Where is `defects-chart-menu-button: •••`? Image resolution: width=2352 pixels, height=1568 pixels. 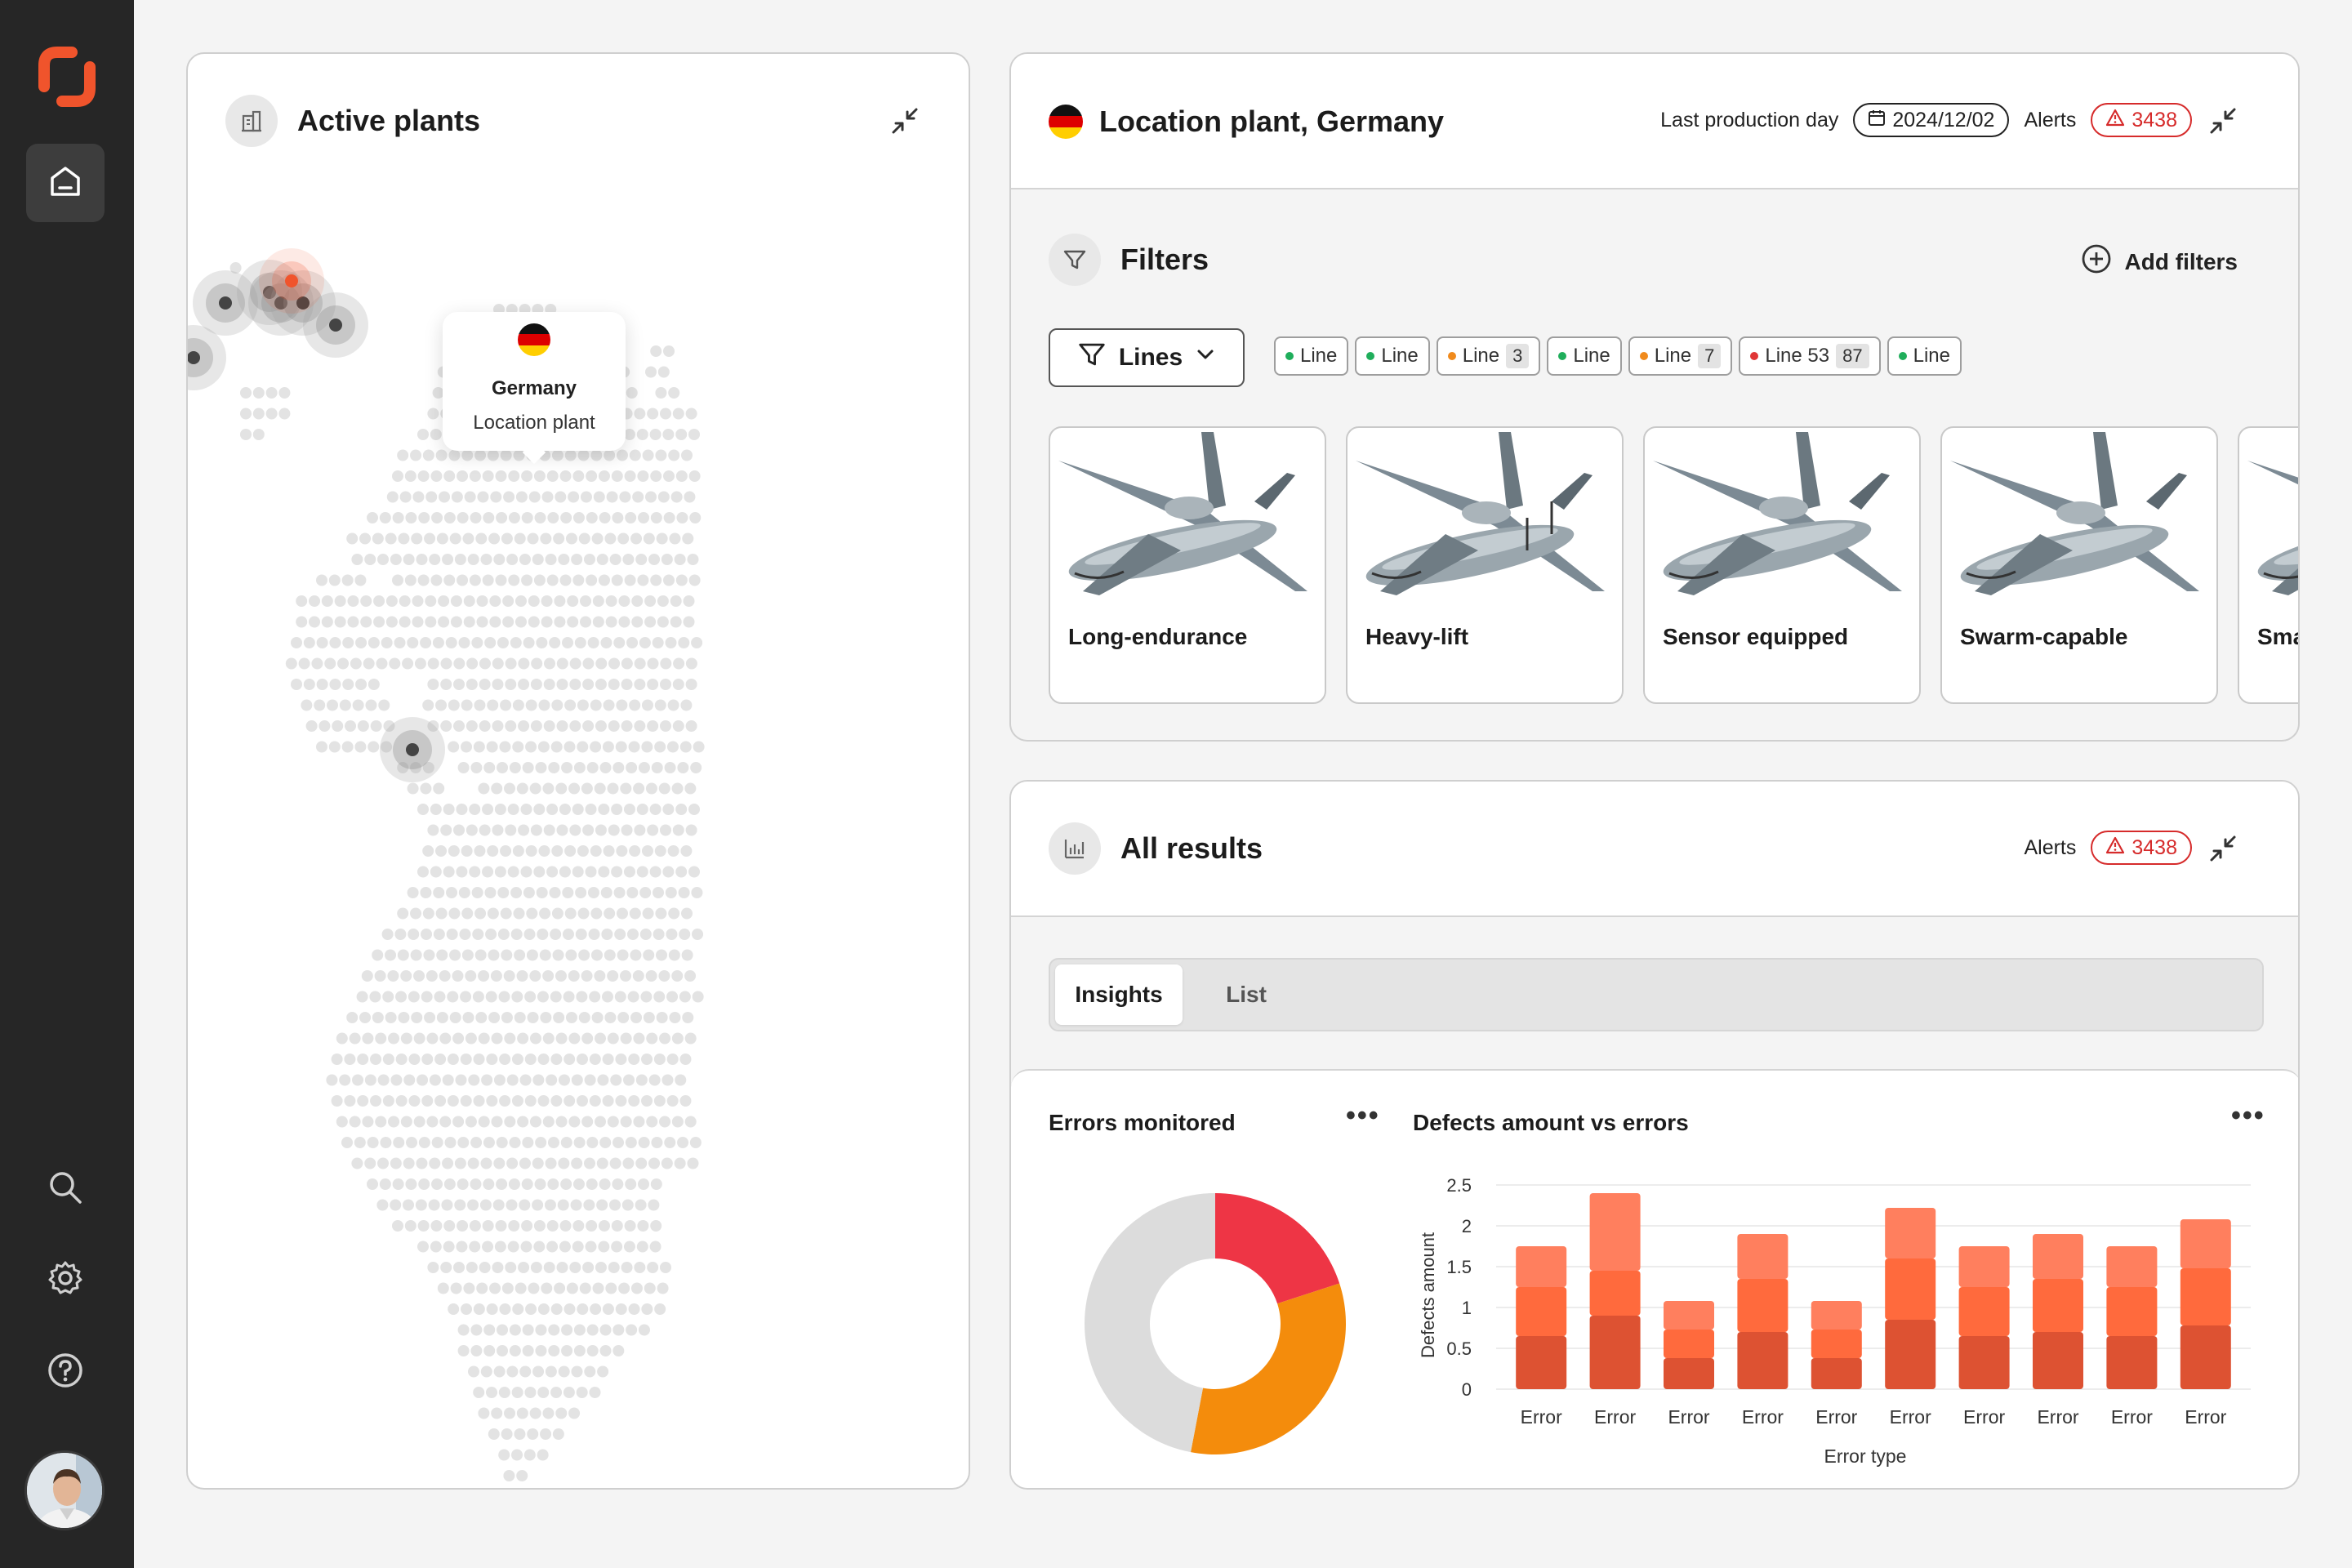
defects-chart-menu-button: ••• is located at coordinates (2248, 1115).